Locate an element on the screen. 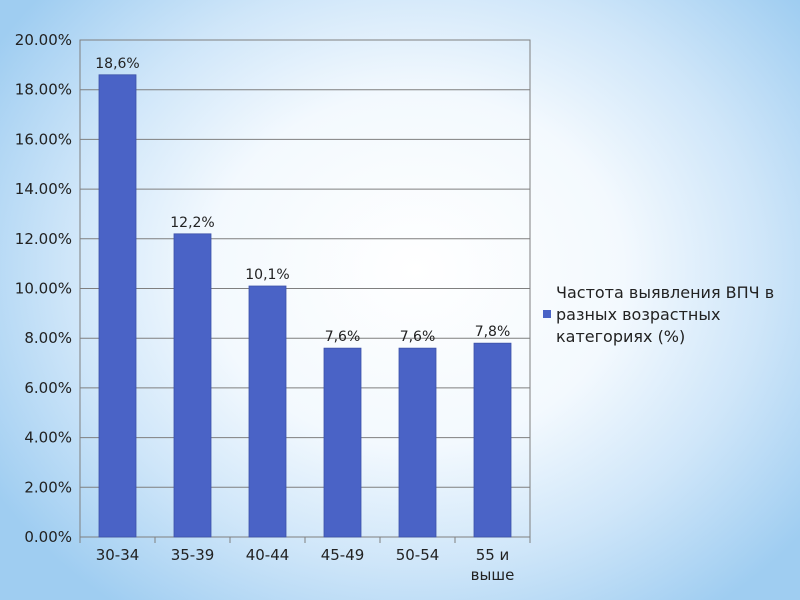  y-tick-label: 8.00% is located at coordinates (48, 338).